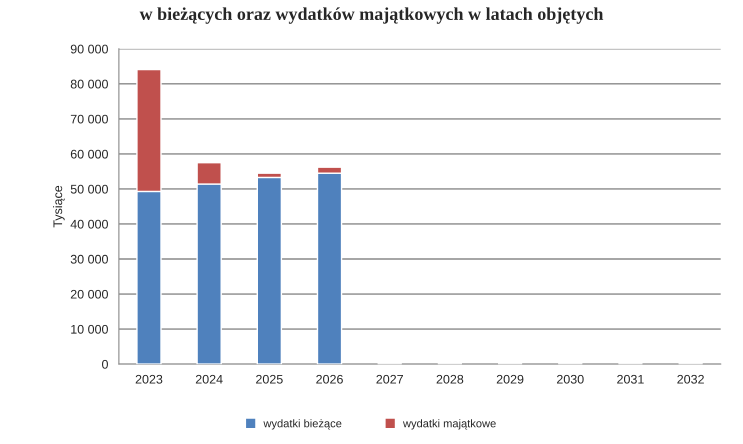 This screenshot has height=444, width=743. What do you see at coordinates (89, 329) in the screenshot?
I see `y-tick-label: 10 000` at bounding box center [89, 329].